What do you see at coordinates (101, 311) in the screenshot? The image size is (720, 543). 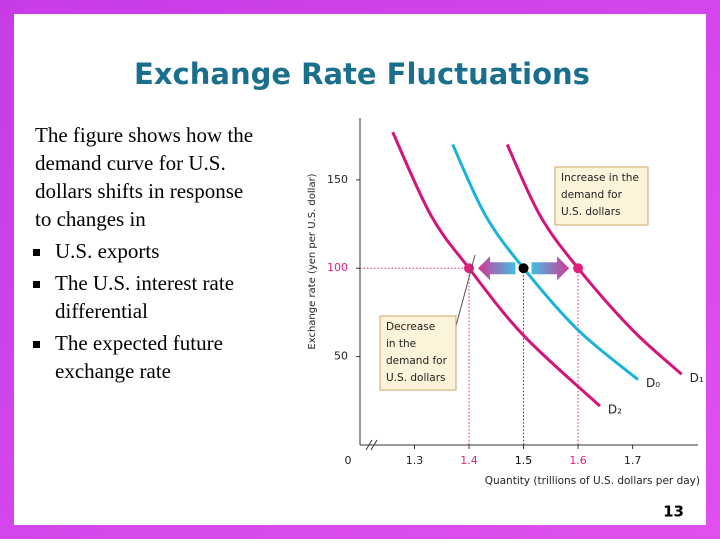 I see `bullet-line: differential` at bounding box center [101, 311].